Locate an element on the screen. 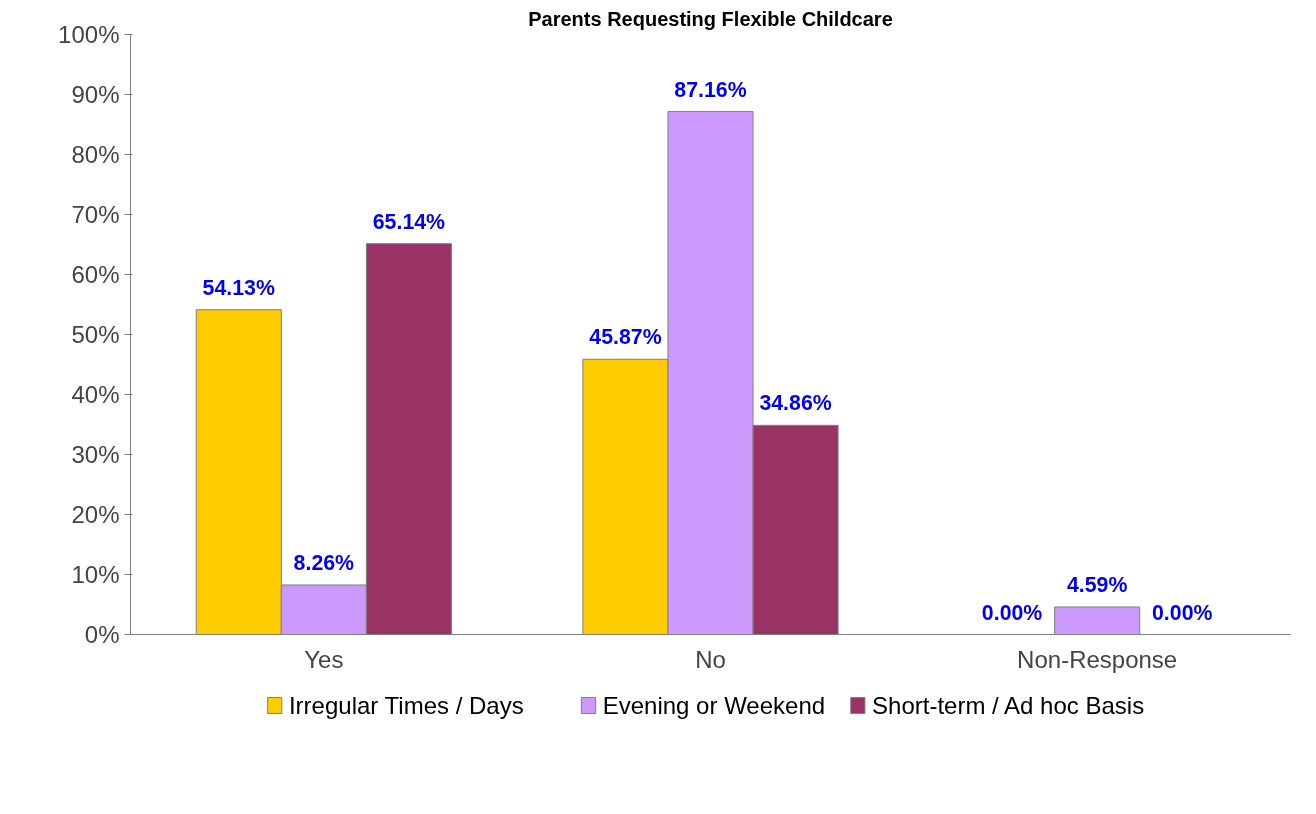 Image resolution: width=1316 pixels, height=814 pixels. data-label: 4.59% is located at coordinates (1097, 584).